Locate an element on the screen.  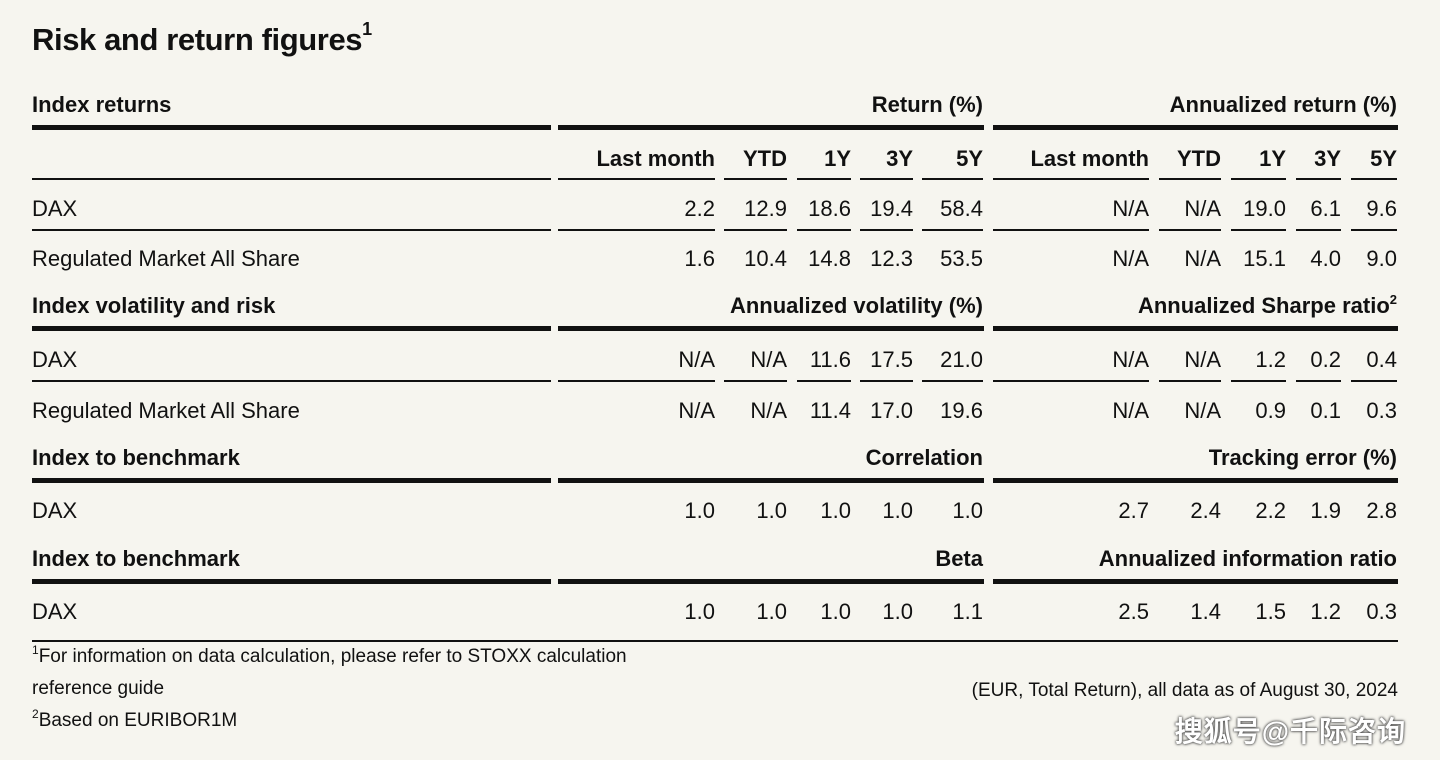
value-cell: 1.2 is located at coordinates (1325, 611).